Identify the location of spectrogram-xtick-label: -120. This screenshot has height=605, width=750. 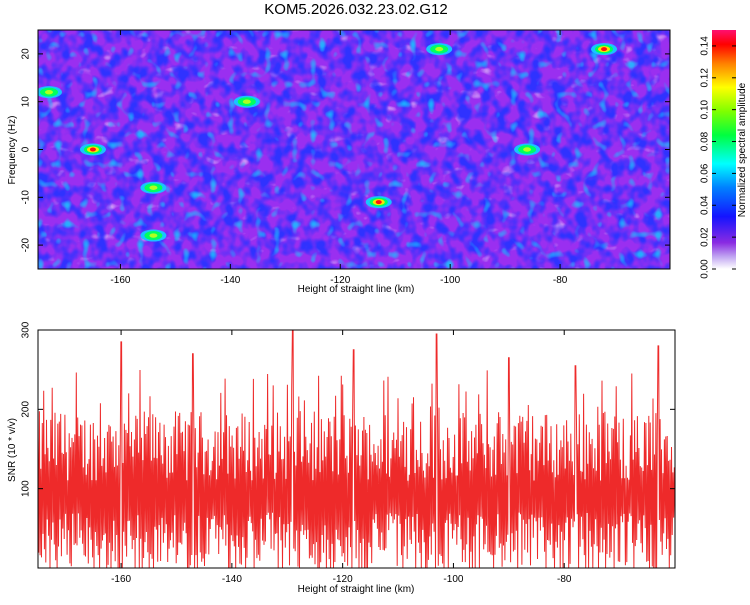
(340, 280).